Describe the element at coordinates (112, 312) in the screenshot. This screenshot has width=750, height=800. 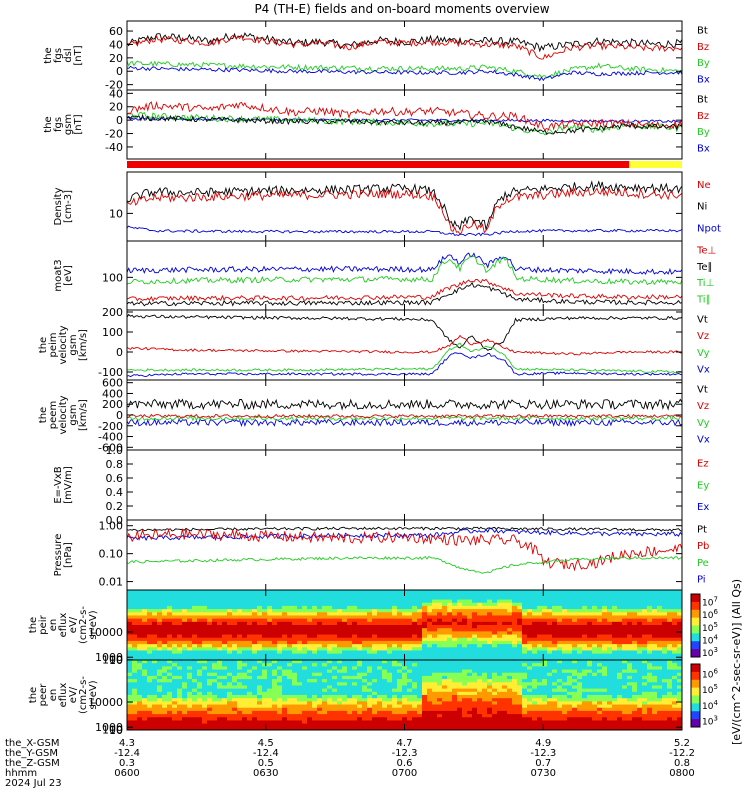
I see `y-tick-label: 200` at that location.